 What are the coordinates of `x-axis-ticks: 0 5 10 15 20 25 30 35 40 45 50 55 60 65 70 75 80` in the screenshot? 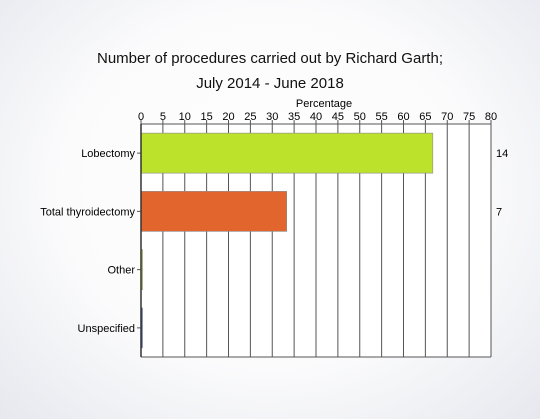 It's located at (317, 117).